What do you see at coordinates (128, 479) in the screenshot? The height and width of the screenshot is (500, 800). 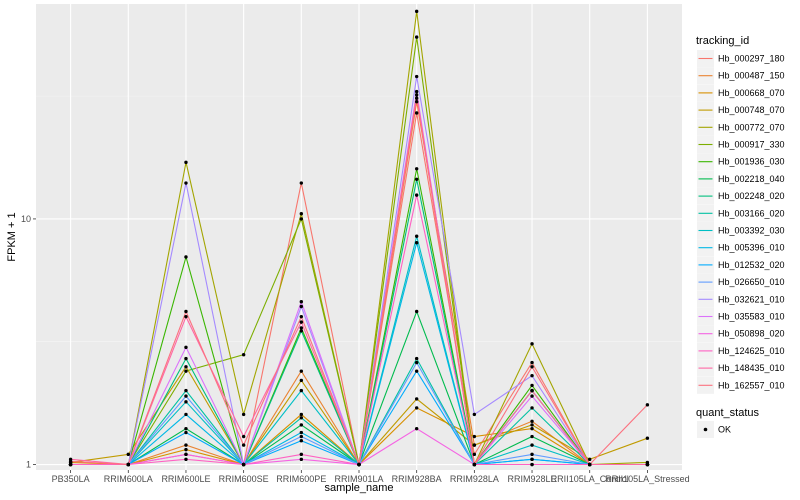 I see `x-tick-label: RRIM600LA` at bounding box center [128, 479].